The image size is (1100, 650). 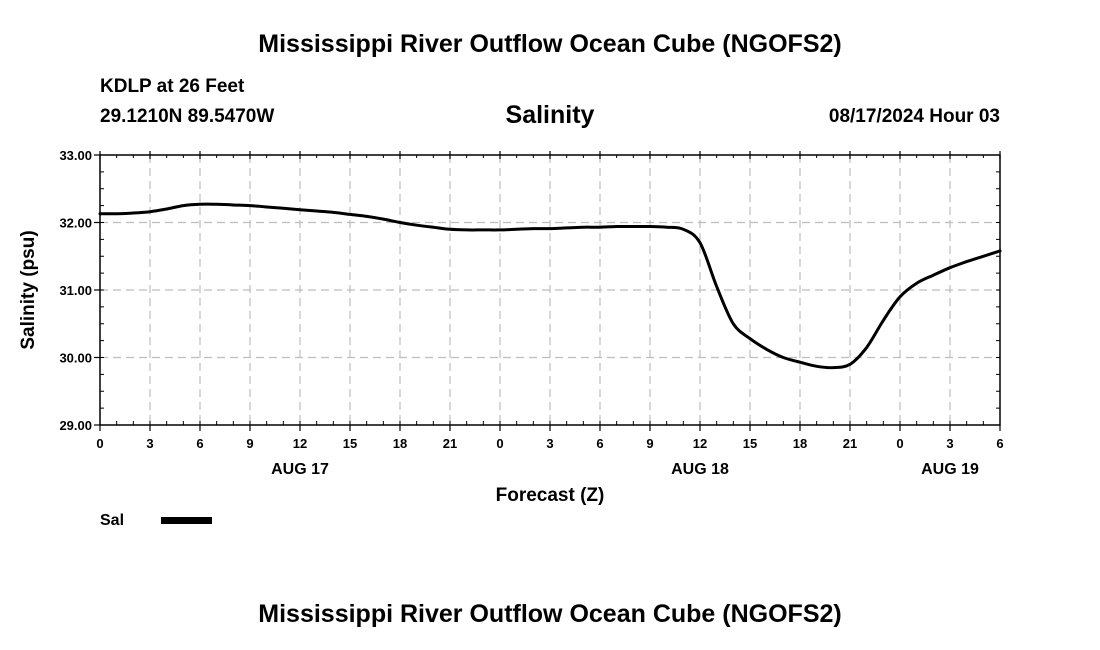 I want to click on day-label: AUG 19, so click(x=950, y=469).